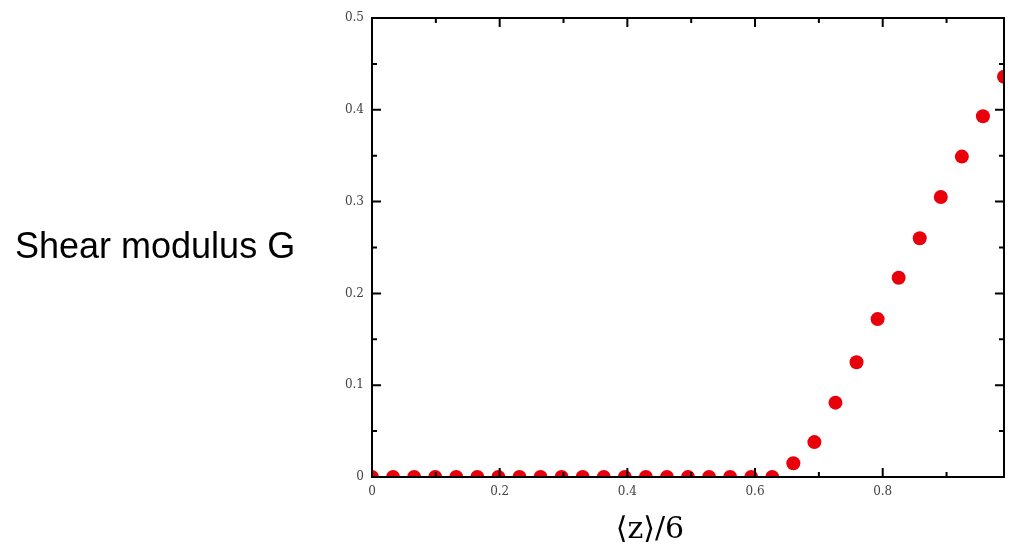 This screenshot has width=1011, height=556. What do you see at coordinates (755, 491) in the screenshot?
I see `x-tick-label: 0.6` at bounding box center [755, 491].